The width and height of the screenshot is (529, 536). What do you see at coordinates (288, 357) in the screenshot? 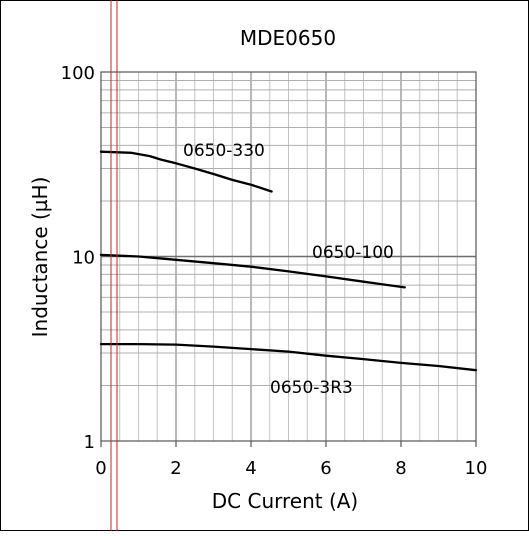
I see `series-line-0650-3R3` at bounding box center [288, 357].